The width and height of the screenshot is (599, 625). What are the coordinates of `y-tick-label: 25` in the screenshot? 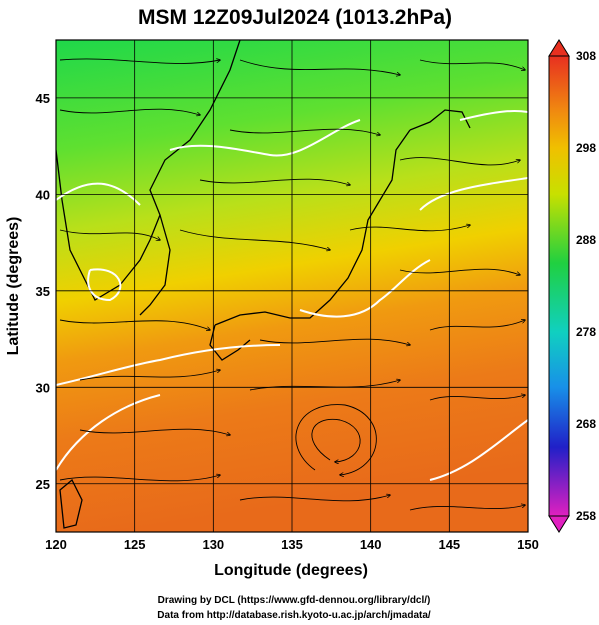 It's located at (43, 484).